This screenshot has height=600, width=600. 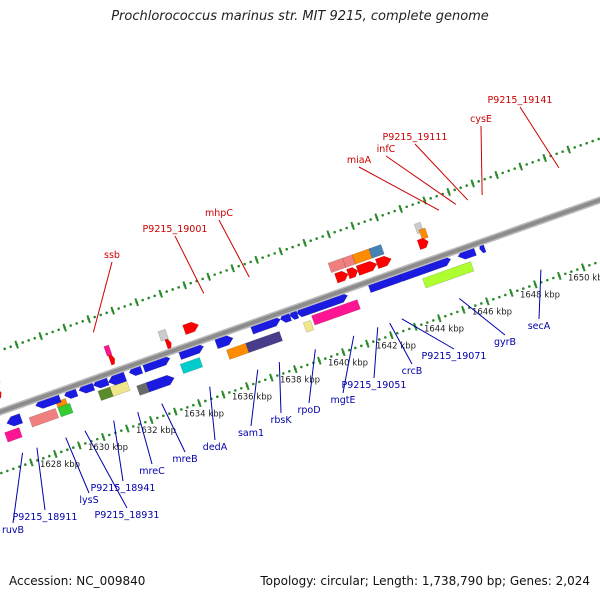 What do you see at coordinates (184, 459) in the screenshot?
I see `reverse-gene-label: mreB` at bounding box center [184, 459].